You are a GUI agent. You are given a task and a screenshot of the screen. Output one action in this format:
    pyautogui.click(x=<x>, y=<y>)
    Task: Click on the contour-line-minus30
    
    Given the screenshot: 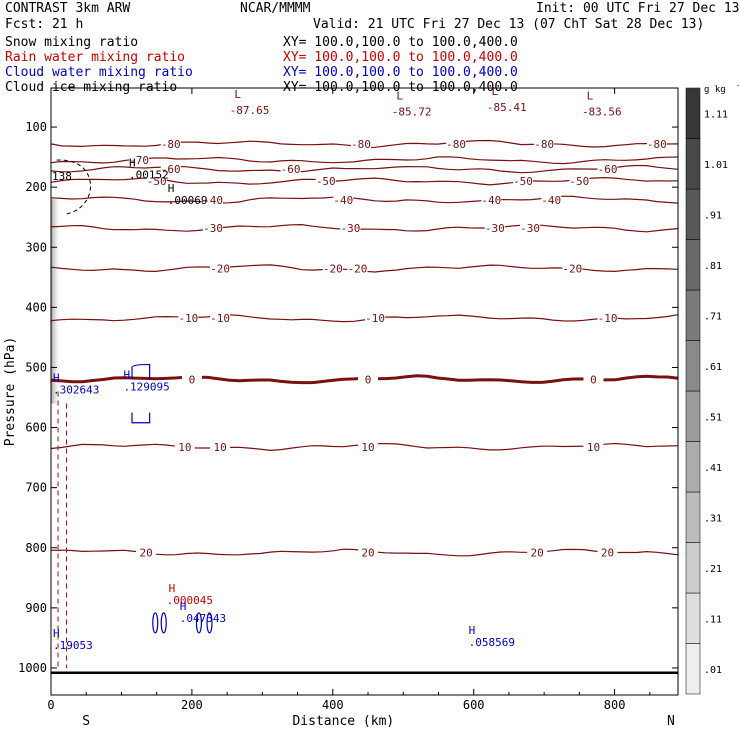 What is the action you would take?
    pyautogui.click(x=364, y=228)
    